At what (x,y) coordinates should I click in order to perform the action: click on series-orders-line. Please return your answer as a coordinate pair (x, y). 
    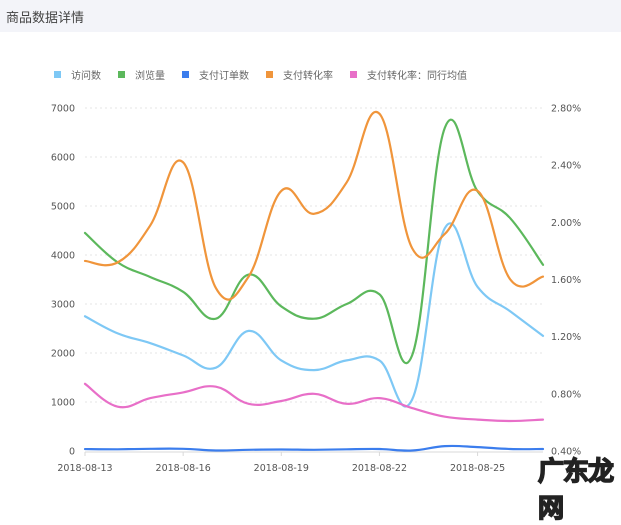
    Looking at the image, I should click on (314, 448).